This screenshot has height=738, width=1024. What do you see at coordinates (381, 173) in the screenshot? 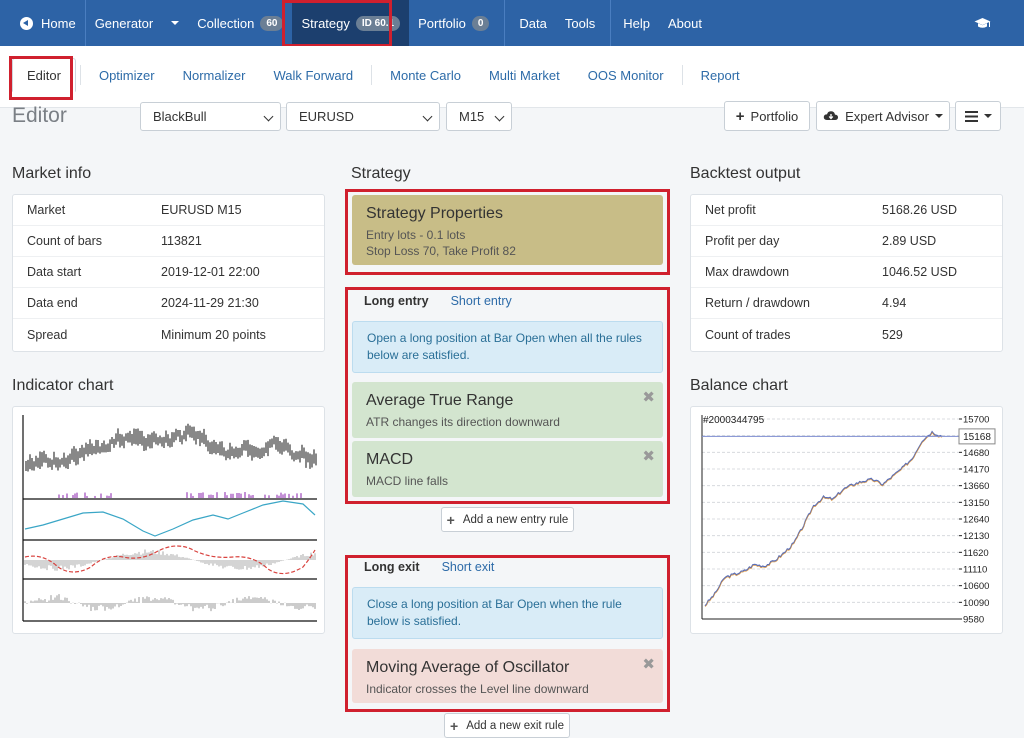
I see `strategy-title: Strategy` at bounding box center [381, 173].